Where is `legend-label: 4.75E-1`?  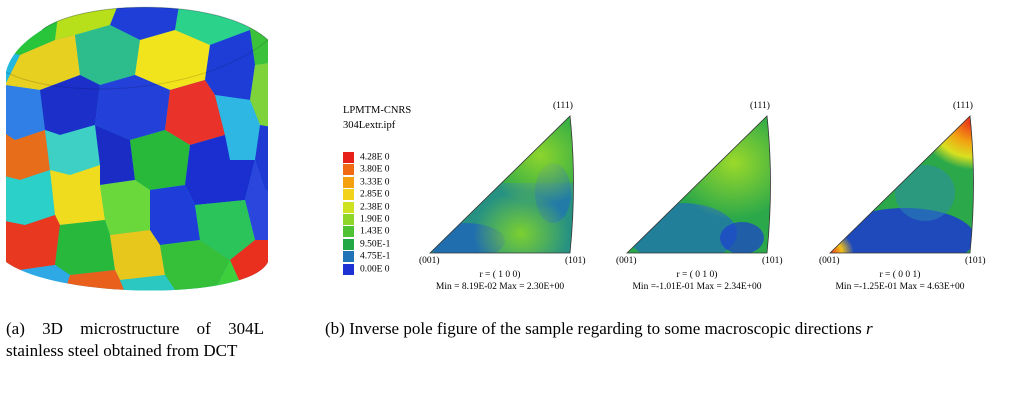
legend-label: 4.75E-1 is located at coordinates (375, 256).